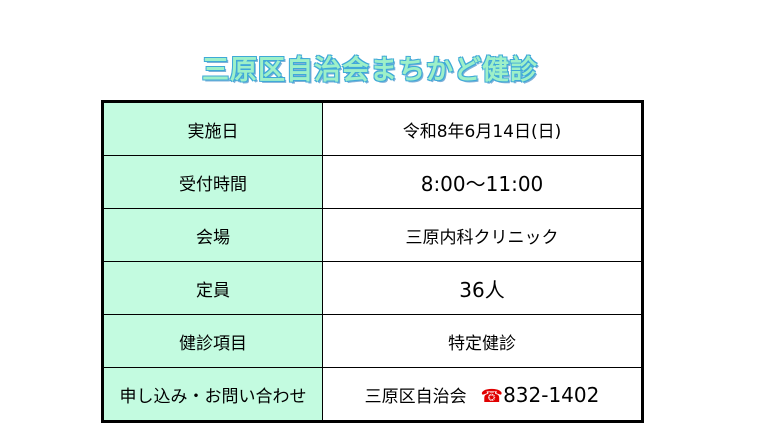  I want to click on row-label: 定員, so click(212, 288).